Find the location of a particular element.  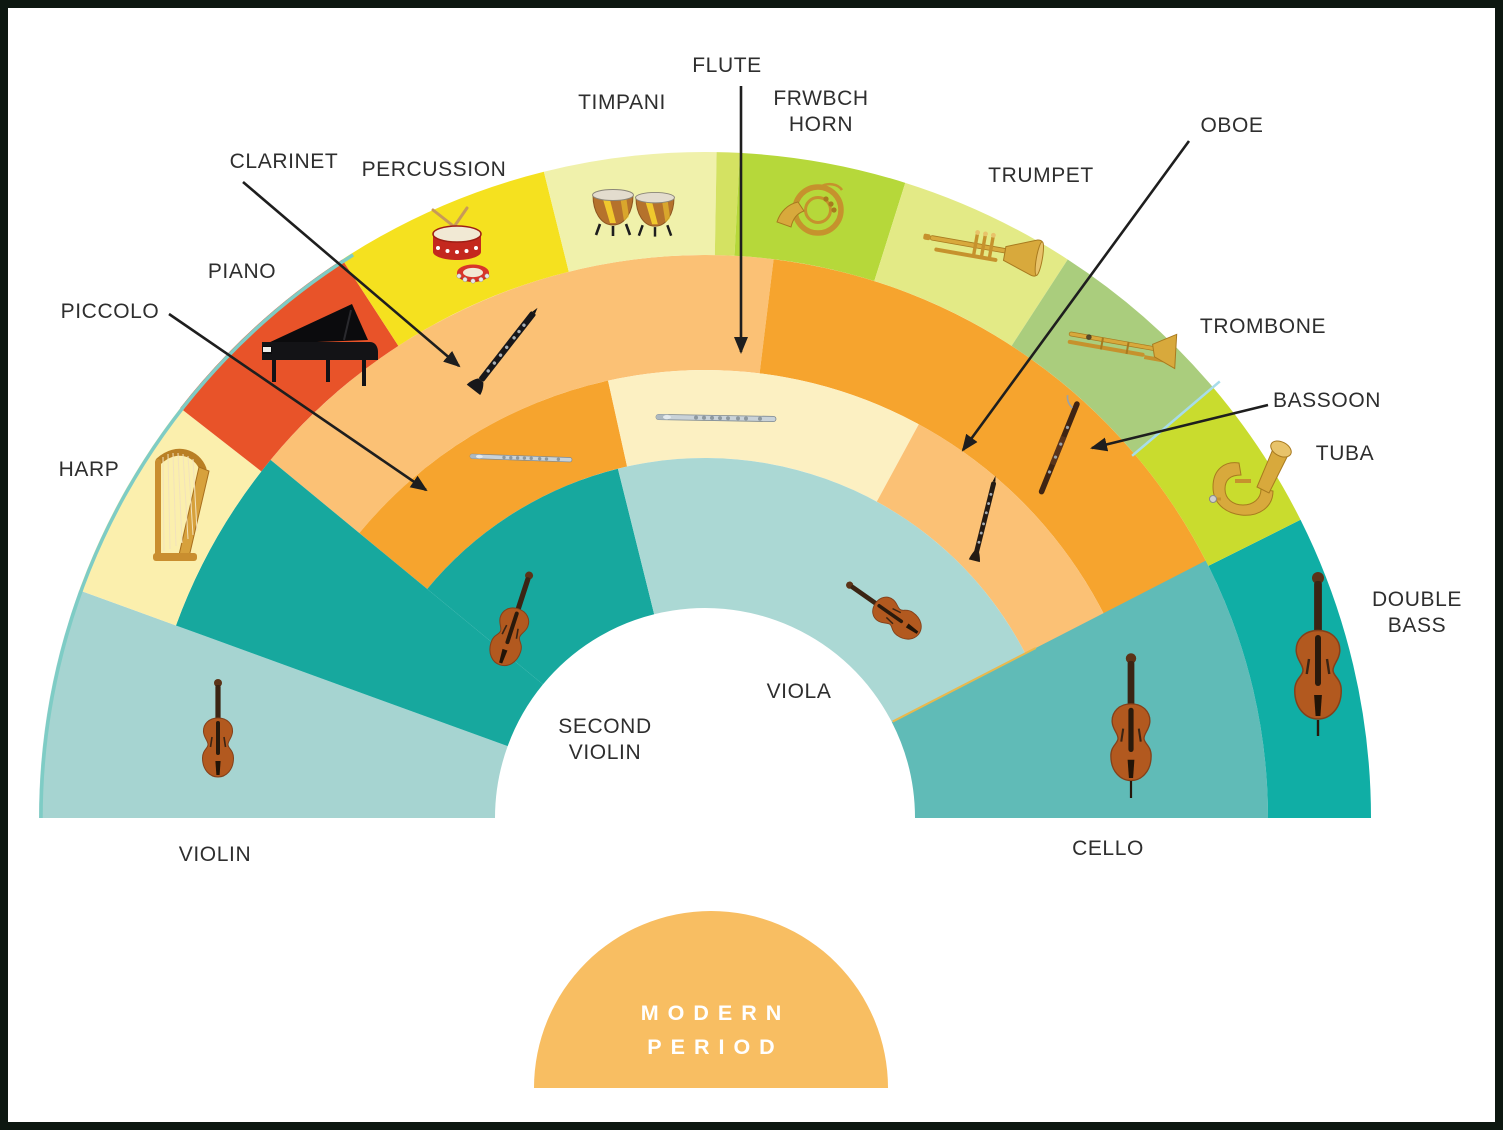

section-piccolo-band is located at coordinates (493, 485).